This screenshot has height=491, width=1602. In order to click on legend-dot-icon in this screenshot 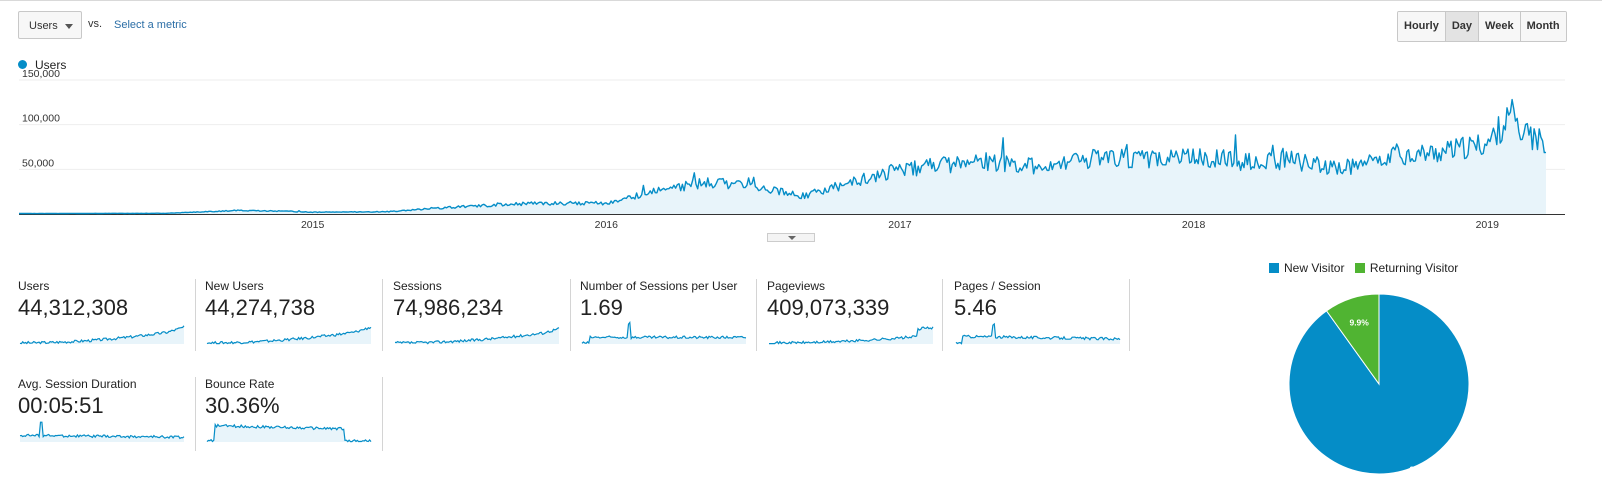, I will do `click(22, 64)`.